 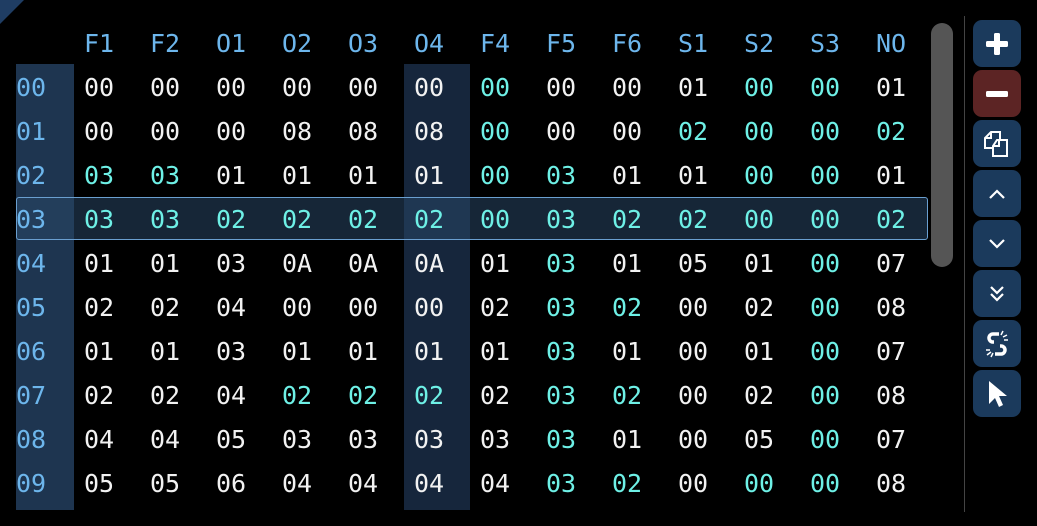 What do you see at coordinates (942, 145) in the screenshot?
I see `scrollbar-thumb` at bounding box center [942, 145].